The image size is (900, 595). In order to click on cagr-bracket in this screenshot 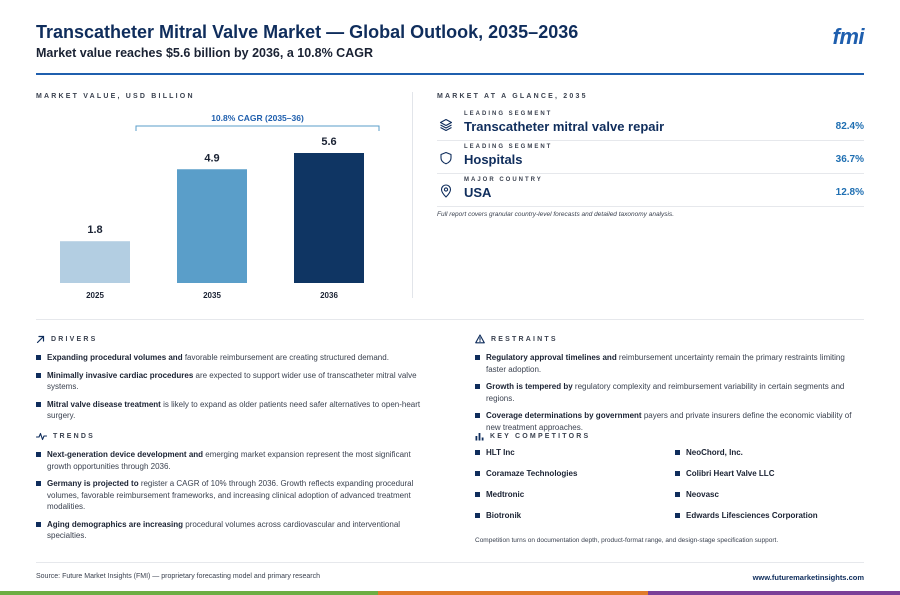, I will do `click(257, 128)`.